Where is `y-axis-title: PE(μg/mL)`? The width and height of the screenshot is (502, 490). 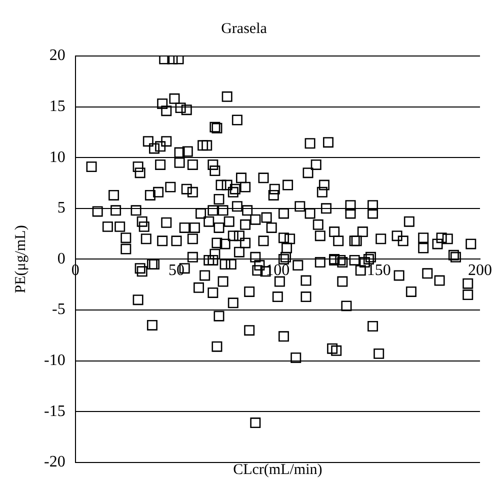 y-axis-title: PE(μg/mL) is located at coordinates (20, 259).